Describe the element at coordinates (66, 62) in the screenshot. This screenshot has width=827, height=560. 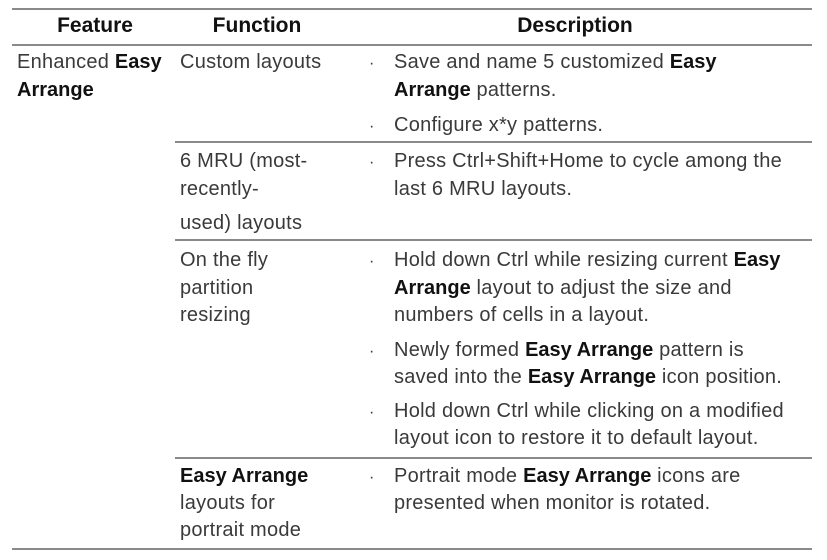
I see `text-segment: Enhanced` at that location.